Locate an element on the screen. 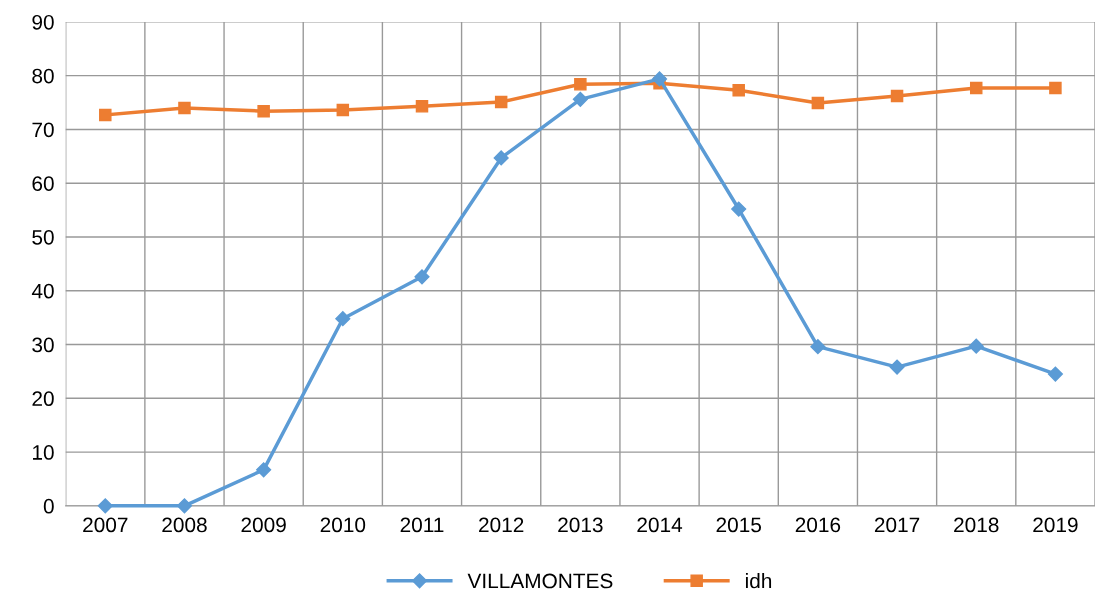  x-tick-label: 2007 is located at coordinates (105, 525).